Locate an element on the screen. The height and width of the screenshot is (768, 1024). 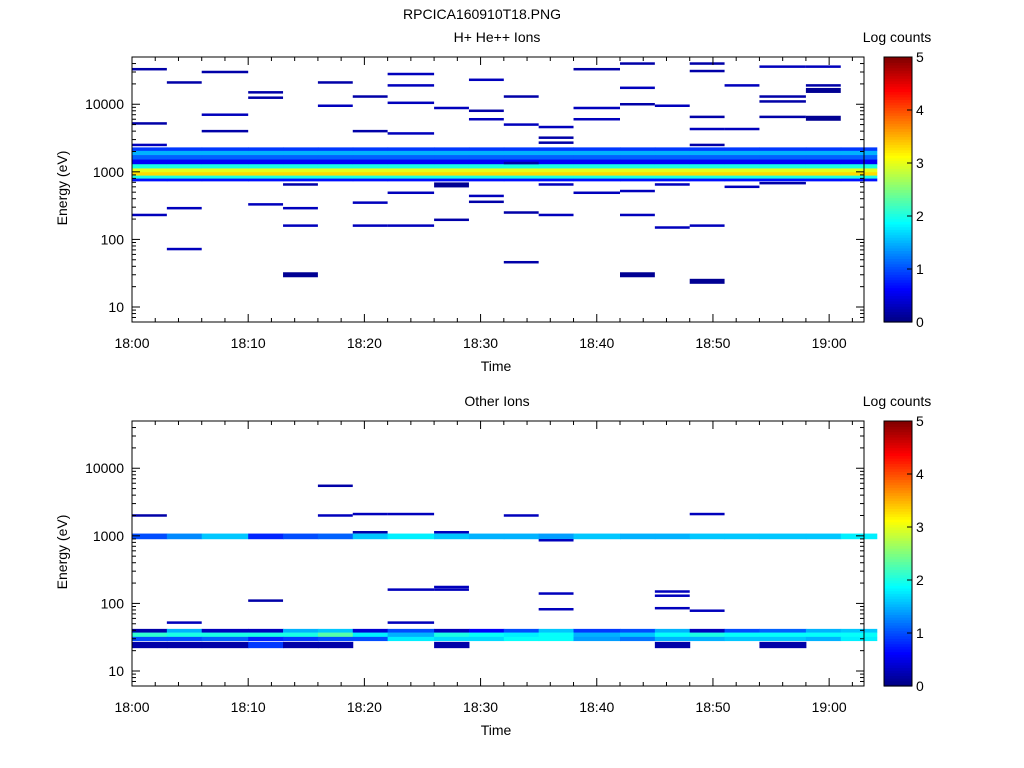
colorbar-tick-label: 0 is located at coordinates (920, 322).